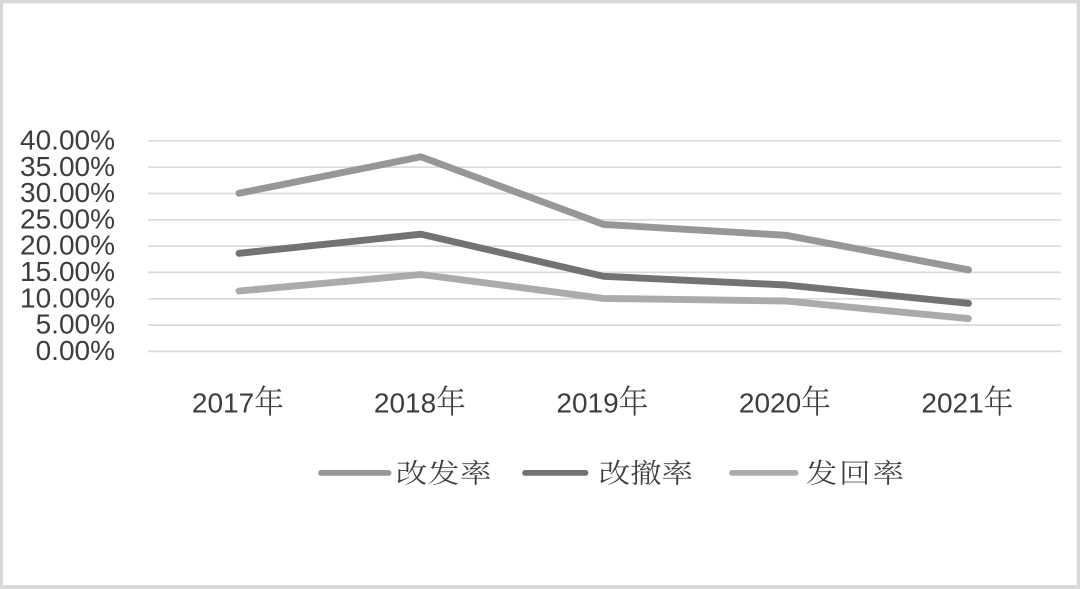  What do you see at coordinates (405, 402) in the screenshot?
I see `svg-text: 2018` at bounding box center [405, 402].